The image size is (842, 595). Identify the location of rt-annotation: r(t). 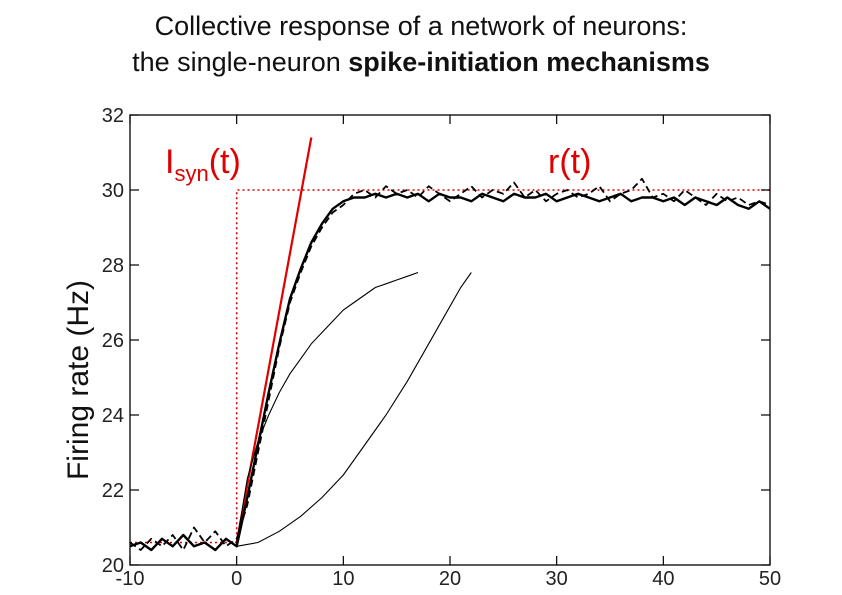
(569, 162).